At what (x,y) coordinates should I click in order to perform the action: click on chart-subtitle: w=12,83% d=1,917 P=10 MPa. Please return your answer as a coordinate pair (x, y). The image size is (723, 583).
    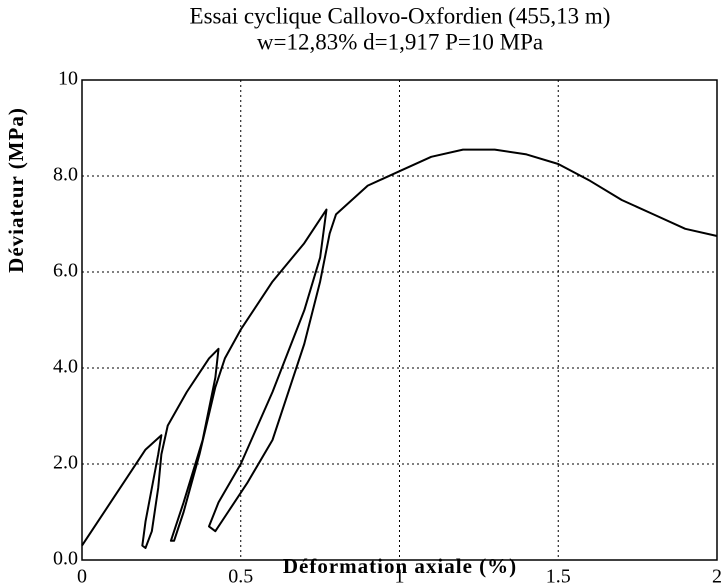
    Looking at the image, I should click on (400, 41).